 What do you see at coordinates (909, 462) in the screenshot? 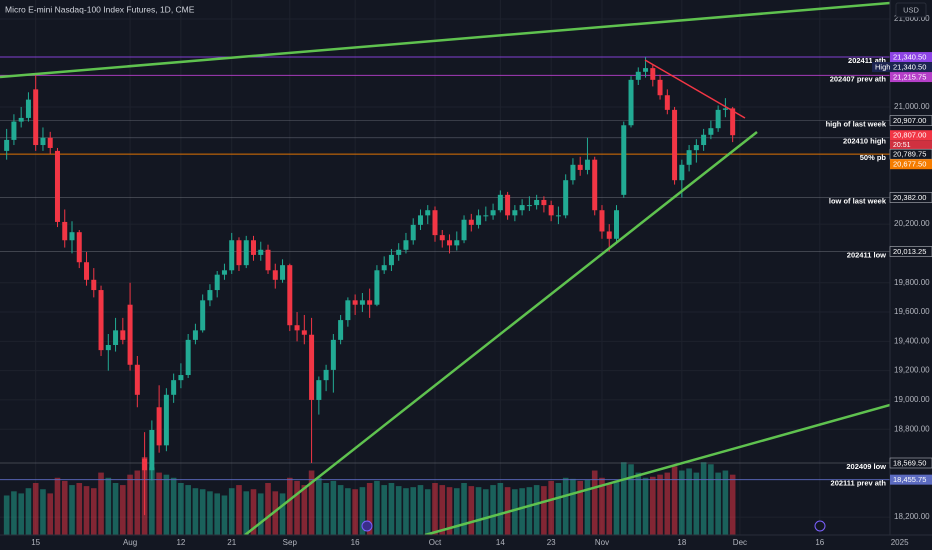
I see `price-tag-label: 18,569.50` at bounding box center [909, 462].